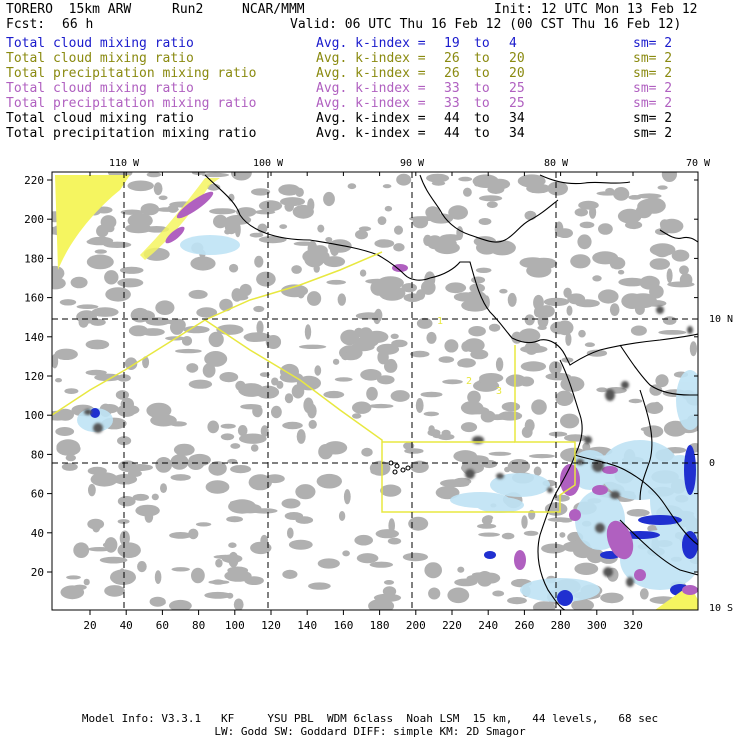  What do you see at coordinates (89, 625) in the screenshot?
I see `x-tick-label: 20` at bounding box center [89, 625].